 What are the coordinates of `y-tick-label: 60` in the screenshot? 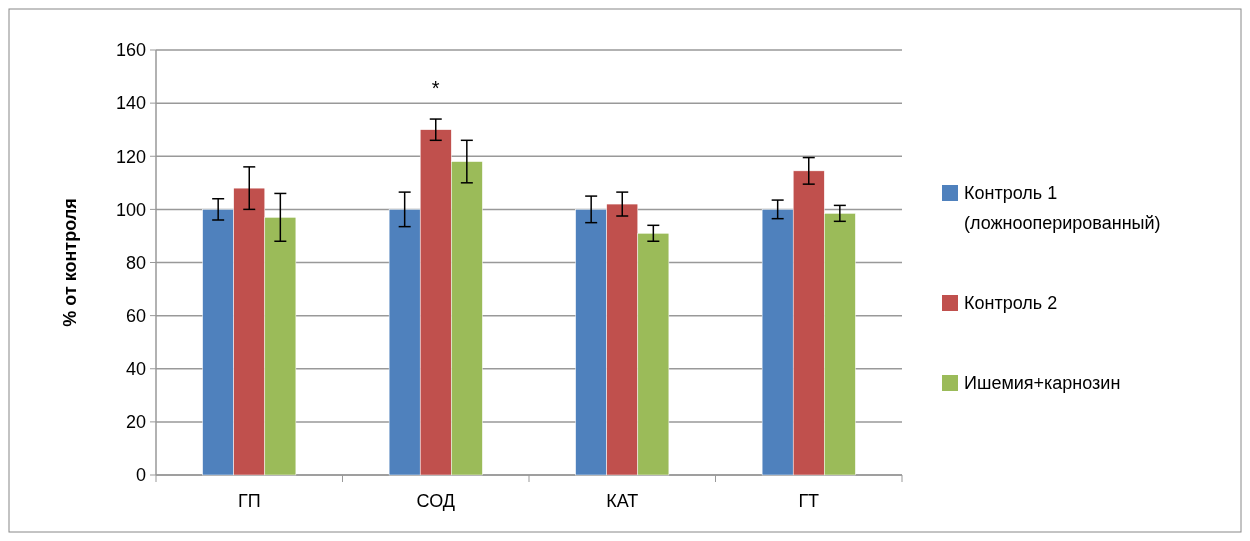 It's located at (135, 315).